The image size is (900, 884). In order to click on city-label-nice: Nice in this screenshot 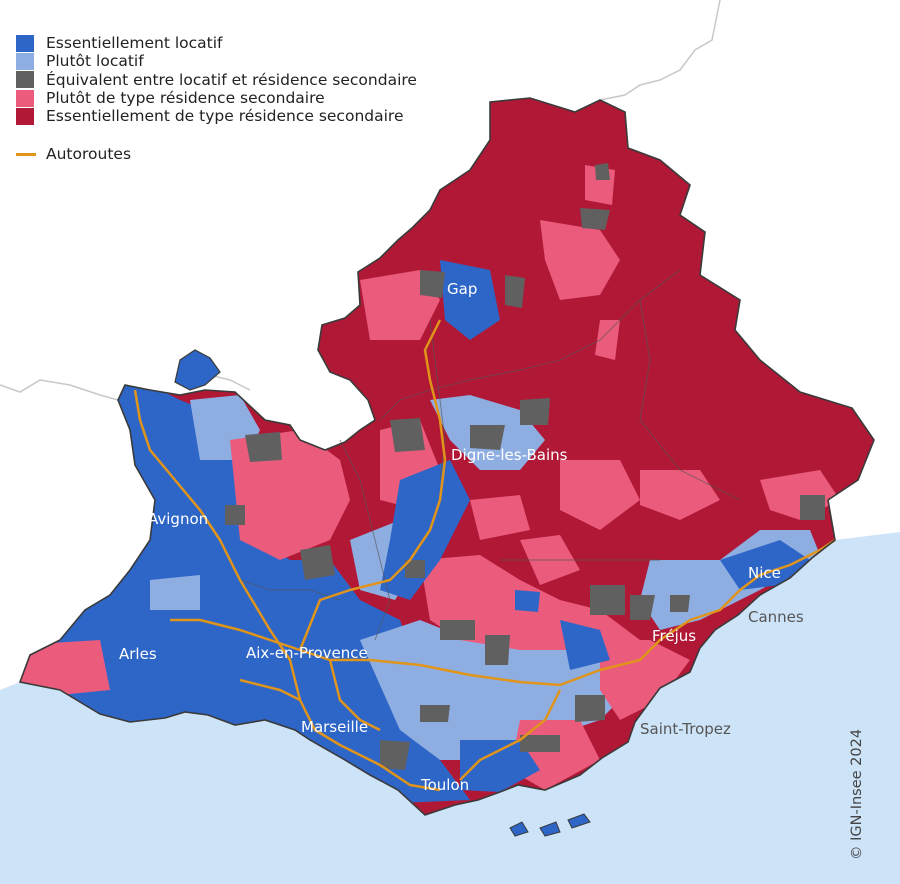, I will do `click(764, 573)`.